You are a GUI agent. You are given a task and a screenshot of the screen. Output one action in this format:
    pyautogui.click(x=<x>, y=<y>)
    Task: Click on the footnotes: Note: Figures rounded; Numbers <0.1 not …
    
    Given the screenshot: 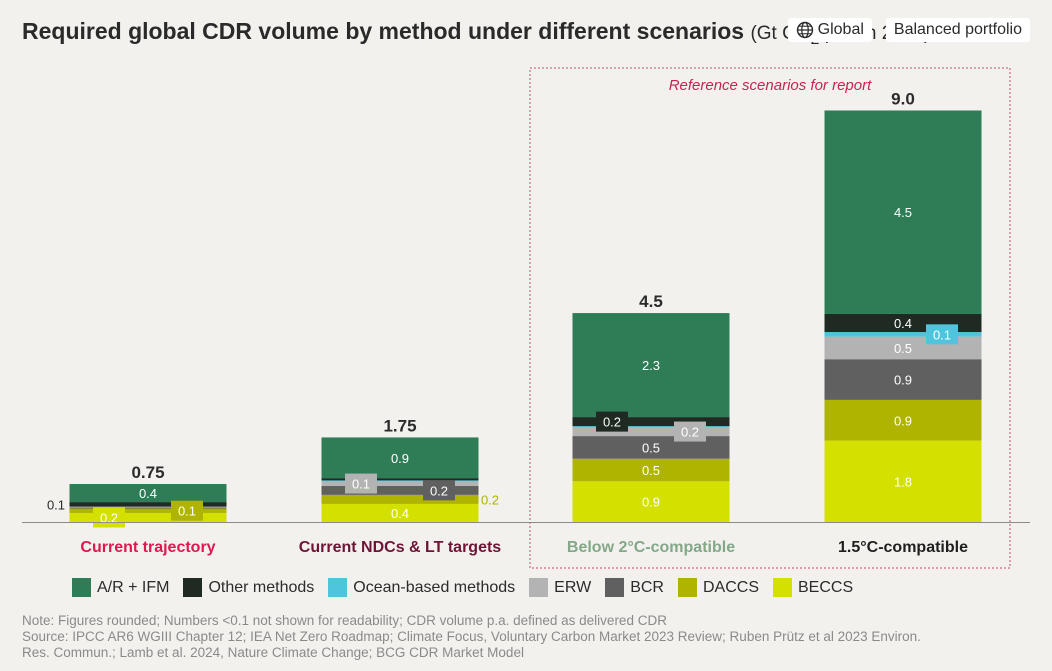 What is the action you would take?
    pyautogui.click(x=527, y=637)
    